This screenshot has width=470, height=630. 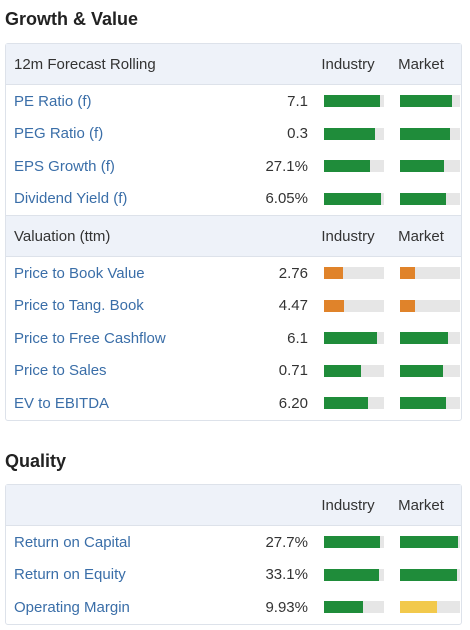 What do you see at coordinates (233, 273) in the screenshot?
I see `metric-row-price-to-book-value: Price to Book Value 2.76` at bounding box center [233, 273].